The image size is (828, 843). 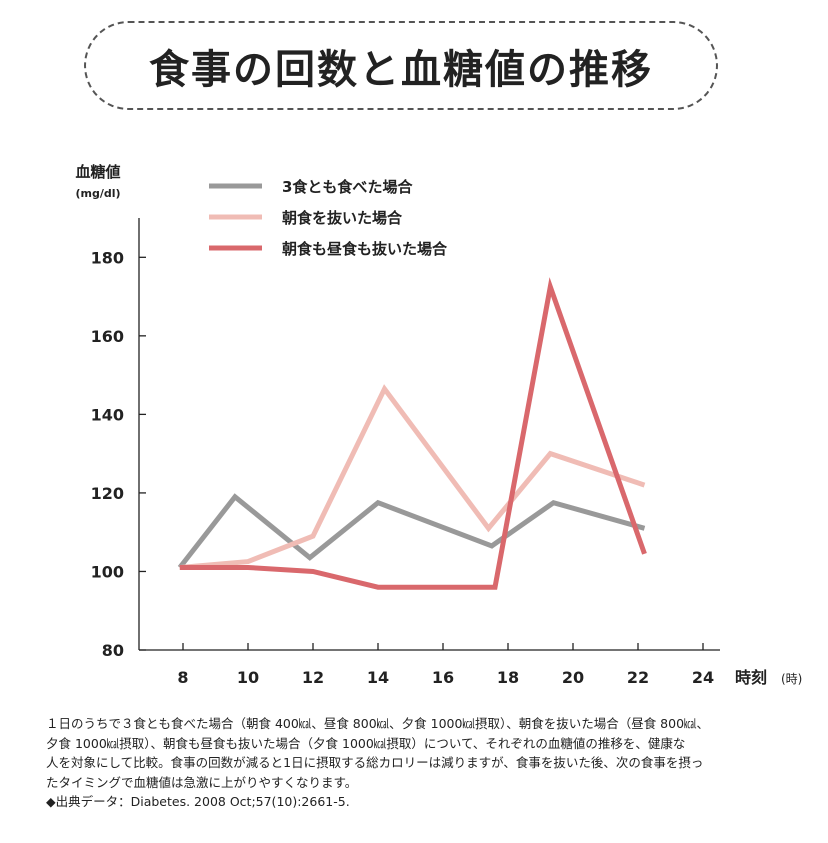 What do you see at coordinates (113, 650) in the screenshot?
I see `y-tick-label: 80` at bounding box center [113, 650].